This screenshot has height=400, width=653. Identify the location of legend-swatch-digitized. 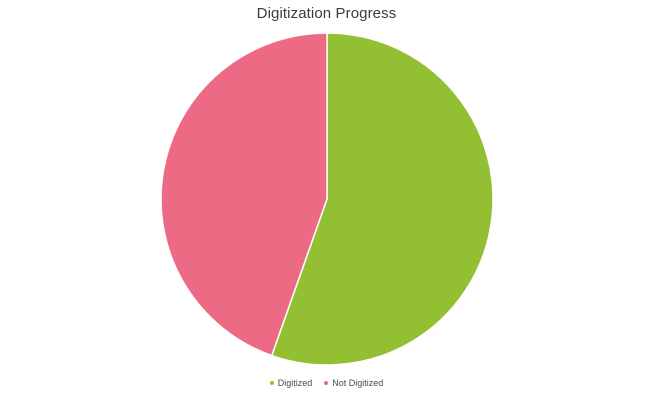
(271, 383).